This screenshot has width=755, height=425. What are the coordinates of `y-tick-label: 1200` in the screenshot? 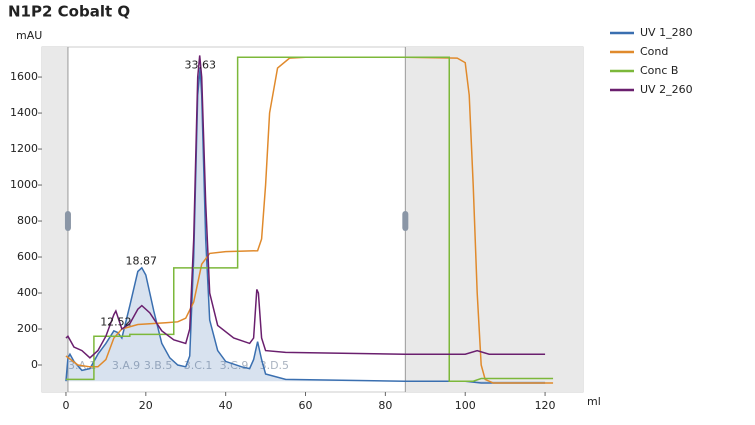 It's located at (24, 148).